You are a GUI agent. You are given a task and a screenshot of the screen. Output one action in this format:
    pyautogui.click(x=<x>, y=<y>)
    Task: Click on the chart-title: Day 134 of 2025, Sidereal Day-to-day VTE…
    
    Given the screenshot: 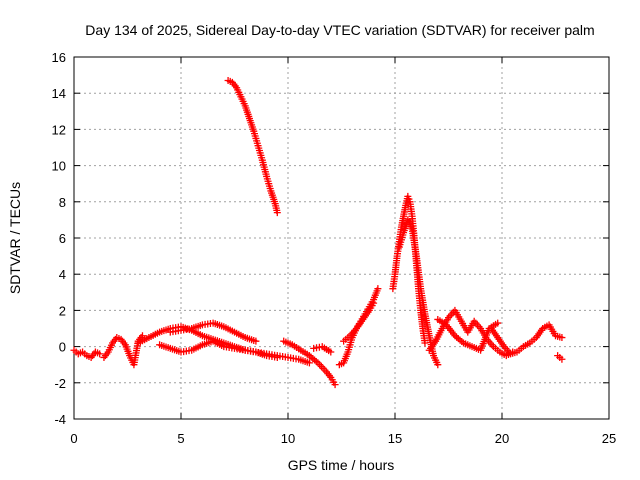 What is the action you would take?
    pyautogui.click(x=339, y=30)
    